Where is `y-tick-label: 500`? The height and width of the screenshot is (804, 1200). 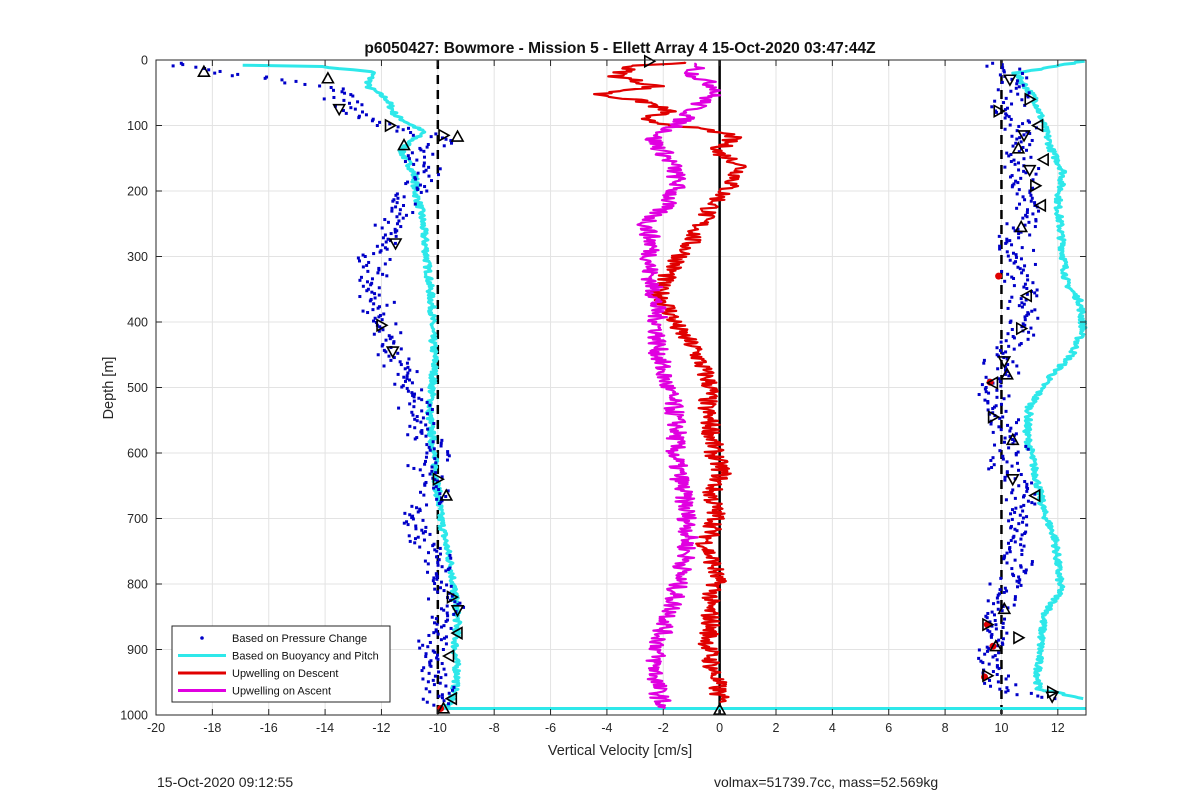 y-tick-label: 500 is located at coordinates (137, 388).